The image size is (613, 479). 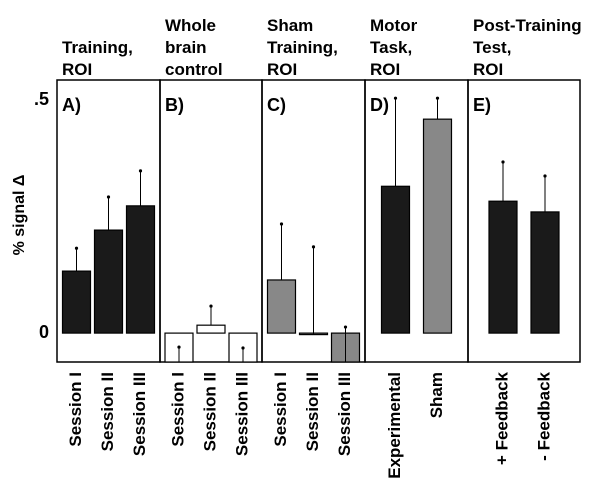 I want to click on y-axis-label: % signal Δ, so click(x=19, y=215).